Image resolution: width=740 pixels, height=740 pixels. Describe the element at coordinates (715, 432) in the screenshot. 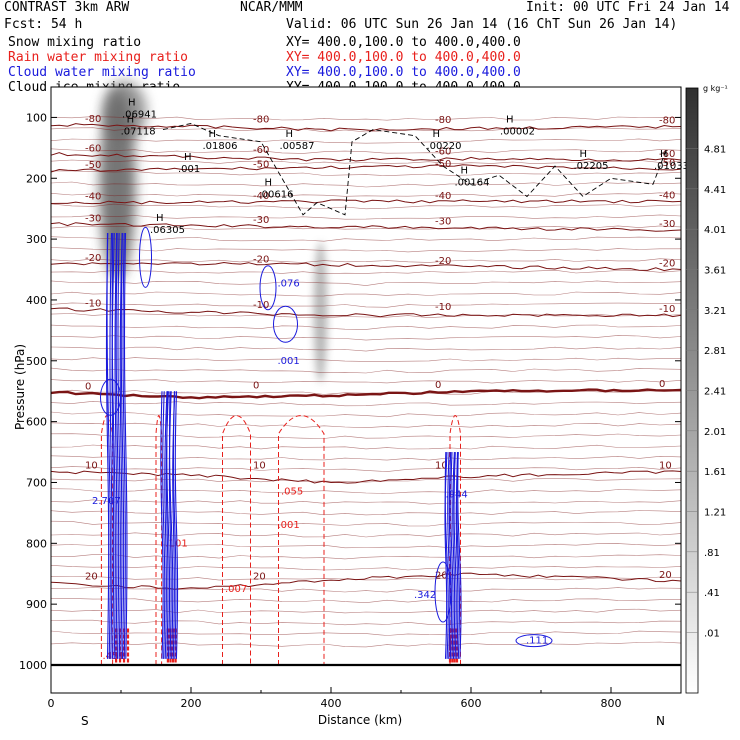

I see `colorbar-tick-label: 2.01` at that location.